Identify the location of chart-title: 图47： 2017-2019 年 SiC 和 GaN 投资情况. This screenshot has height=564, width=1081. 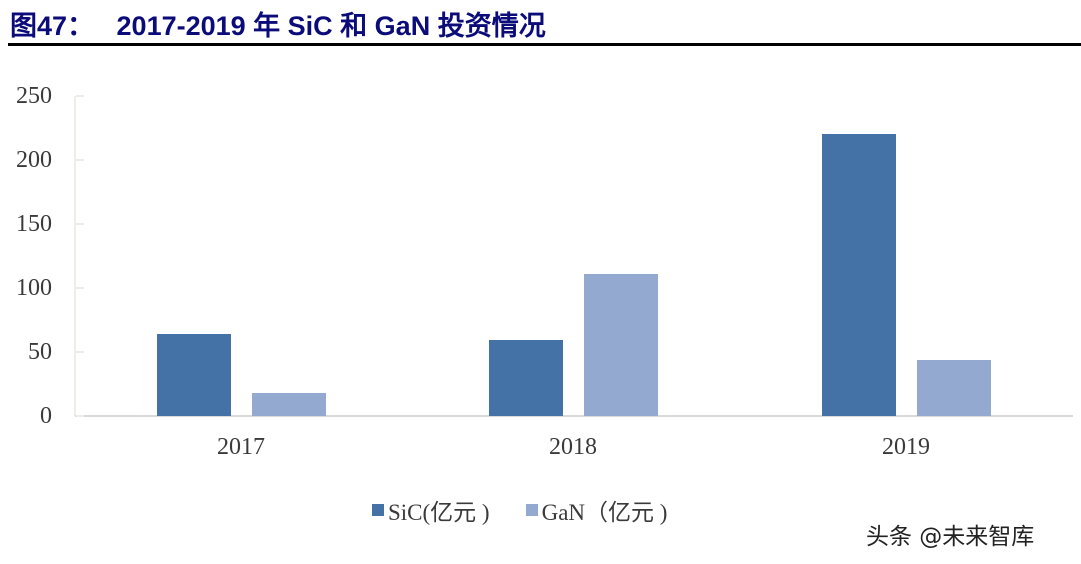
(278, 26).